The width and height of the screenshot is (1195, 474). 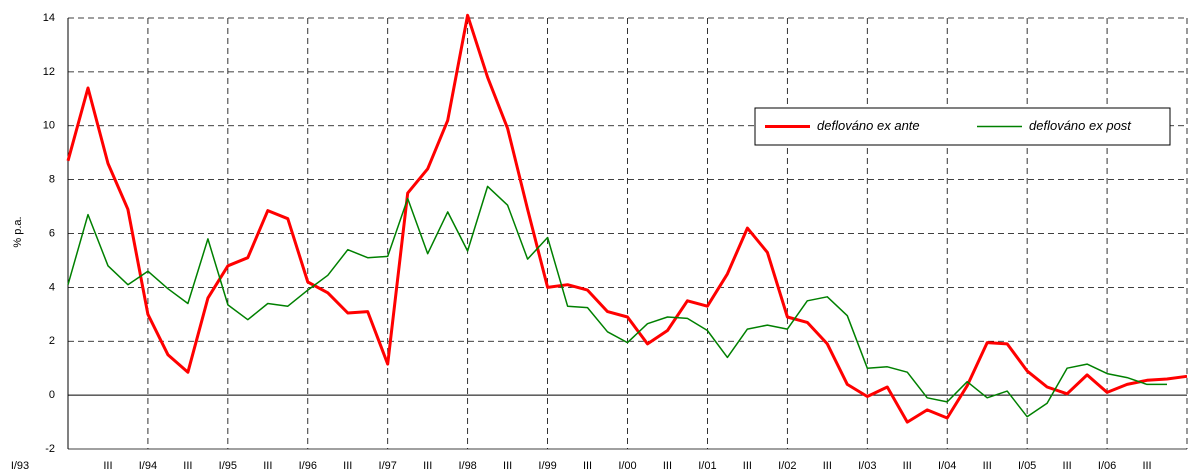 What do you see at coordinates (20, 466) in the screenshot?
I see `x-tick-label: I/93` at bounding box center [20, 466].